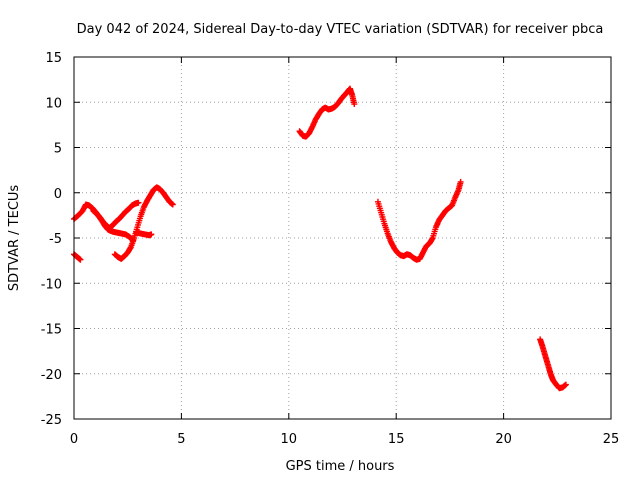  I want to click on y-tick-label: 5, so click(58, 149).